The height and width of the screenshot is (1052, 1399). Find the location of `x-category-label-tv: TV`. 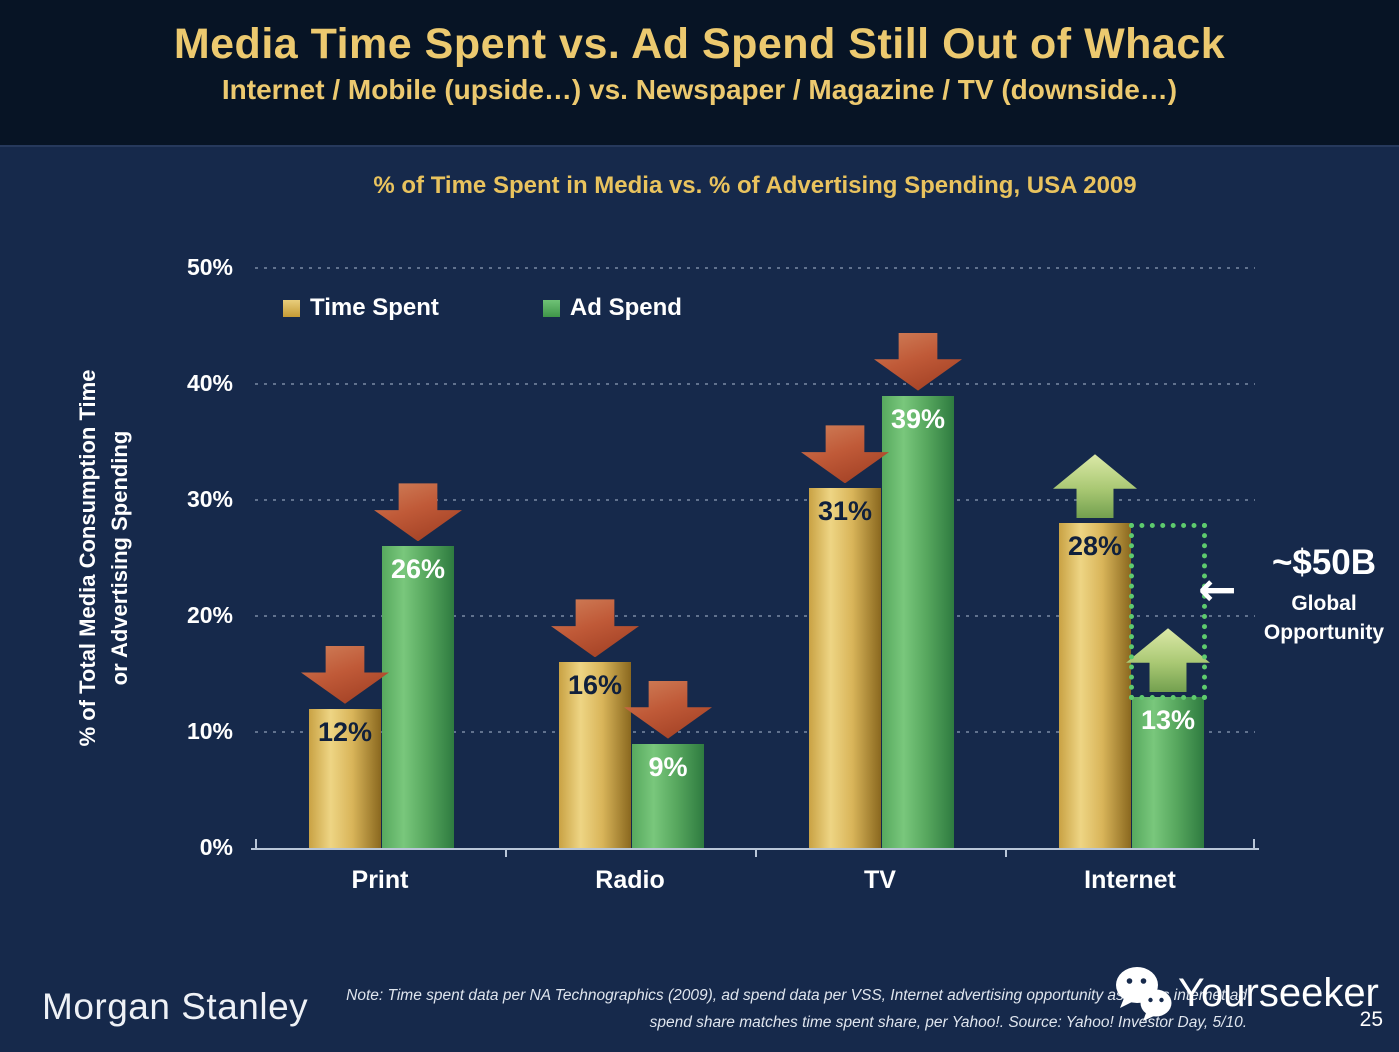

x-category-label-tv: TV is located at coordinates (880, 880).